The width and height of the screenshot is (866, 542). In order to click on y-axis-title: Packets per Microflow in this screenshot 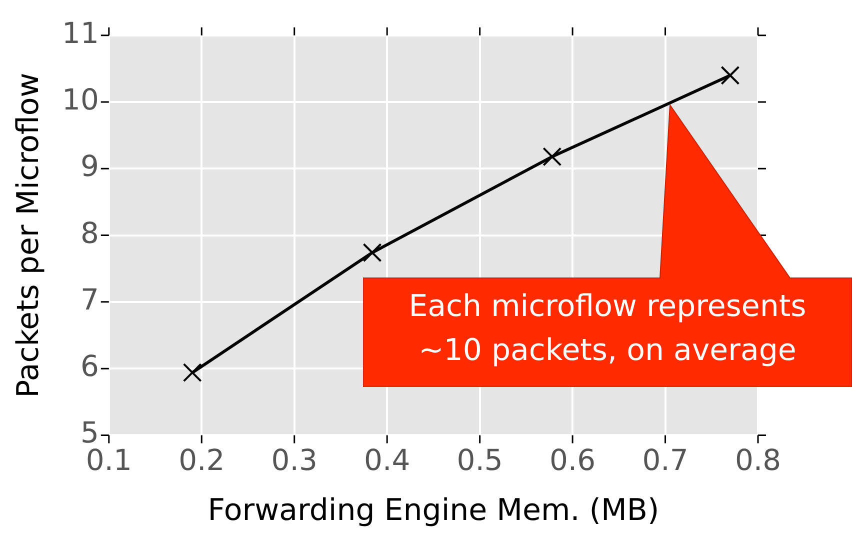, I will do `click(28, 235)`.